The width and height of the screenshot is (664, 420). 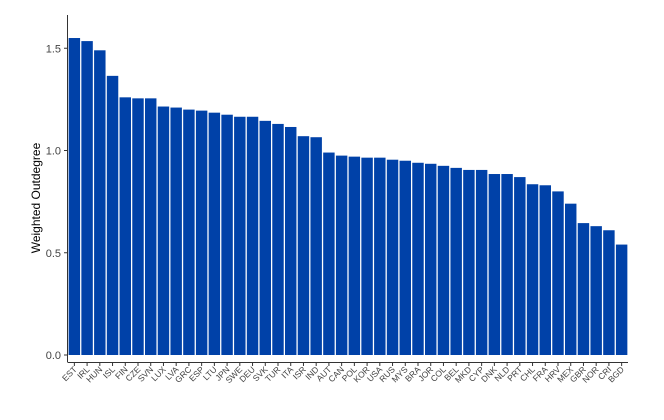 I want to click on bar-usa, so click(x=380, y=256).